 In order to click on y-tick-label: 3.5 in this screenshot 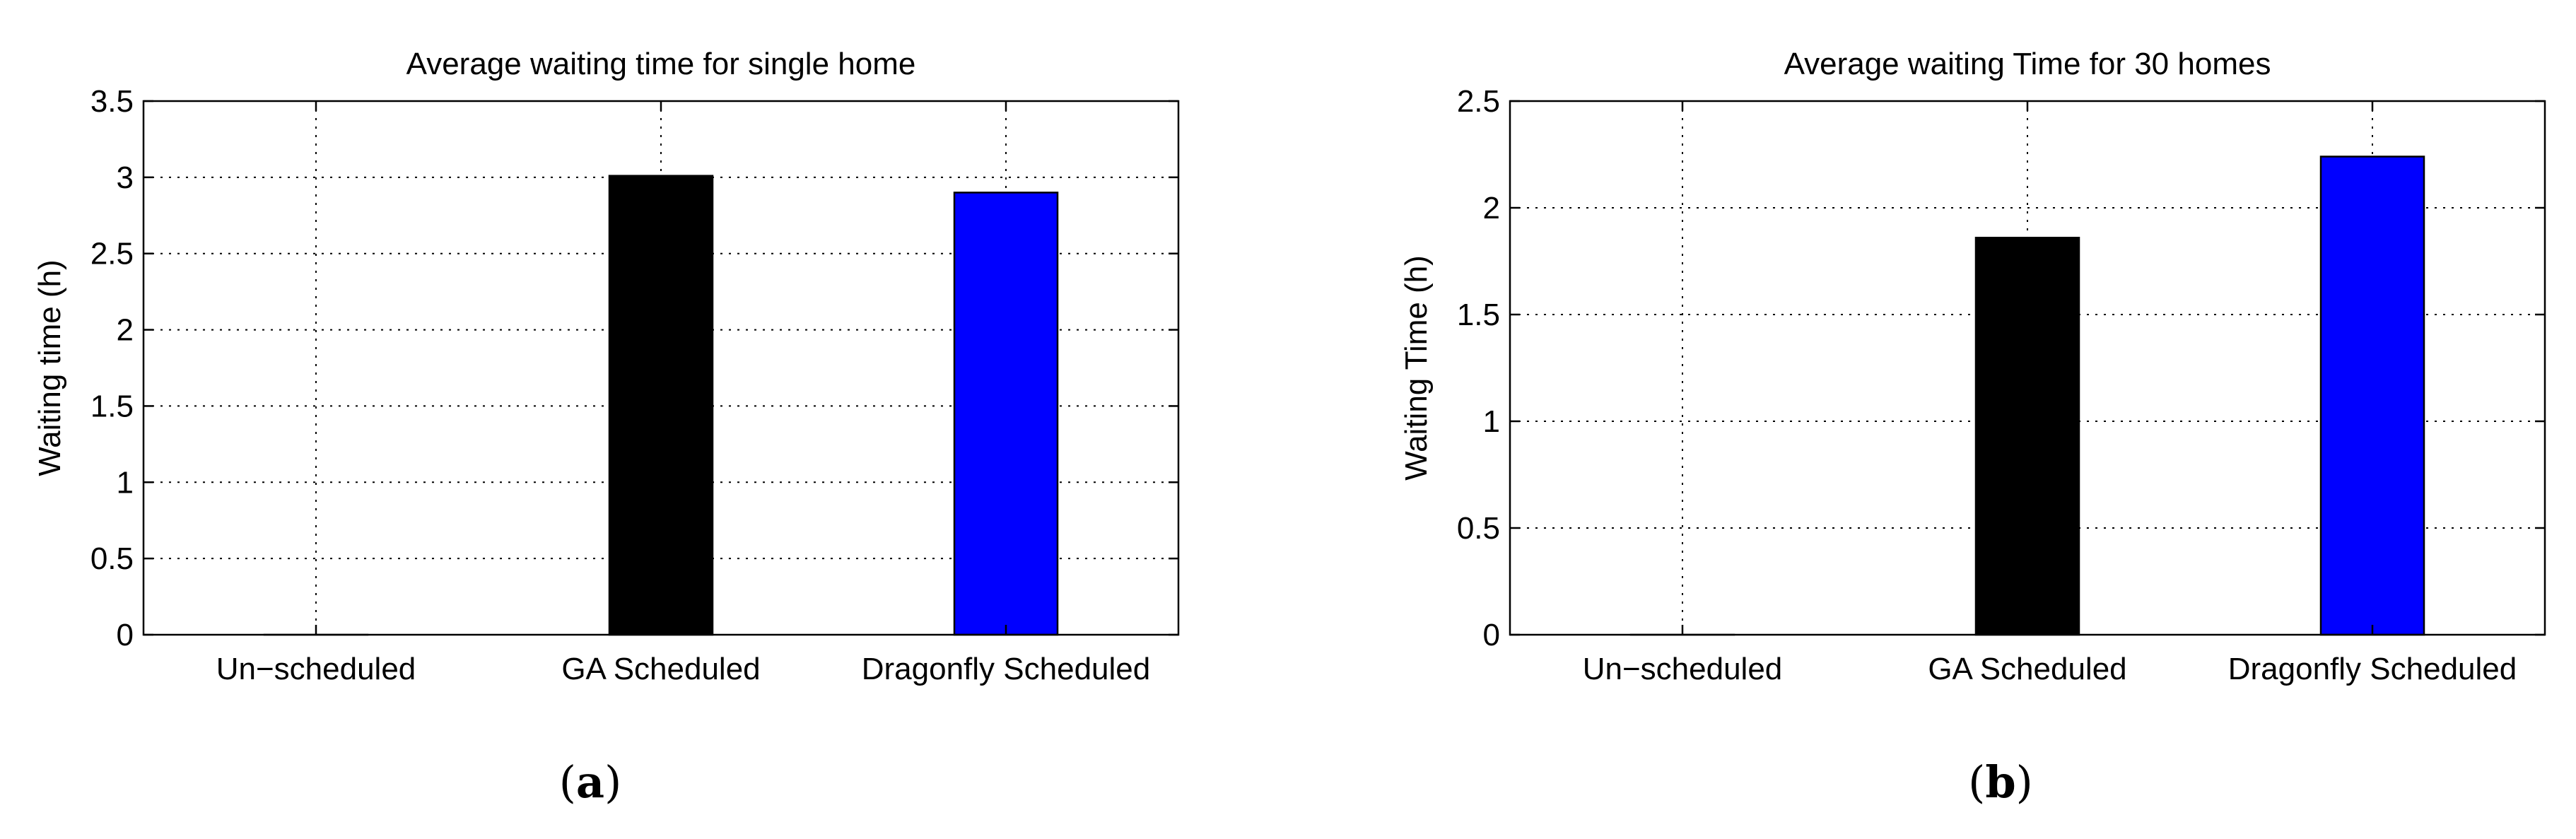, I will do `click(112, 101)`.